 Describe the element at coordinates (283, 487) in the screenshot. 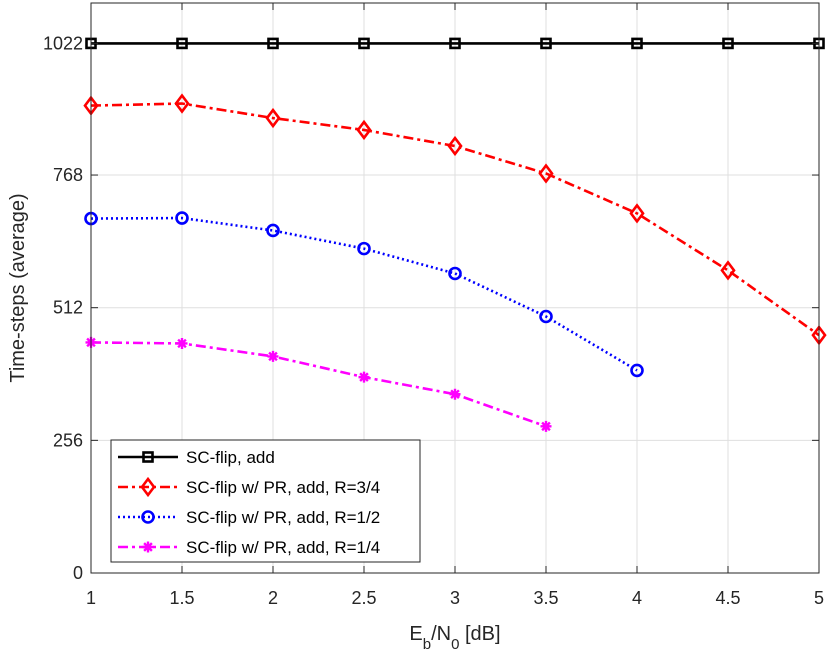

I see `legend-label-2: SC-flip w/ PR, add, R=3/4` at that location.